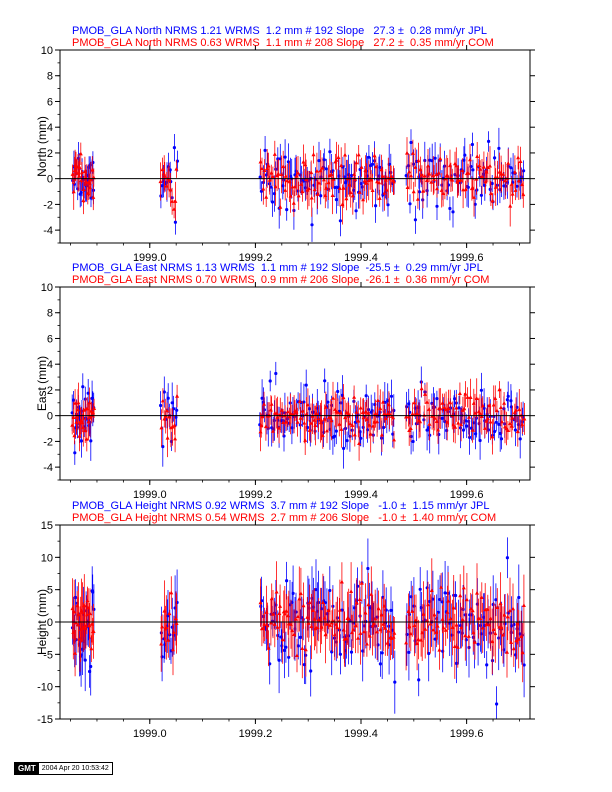  Describe the element at coordinates (50, 77) in the screenshot. I see `y-tick-label: 8` at that location.